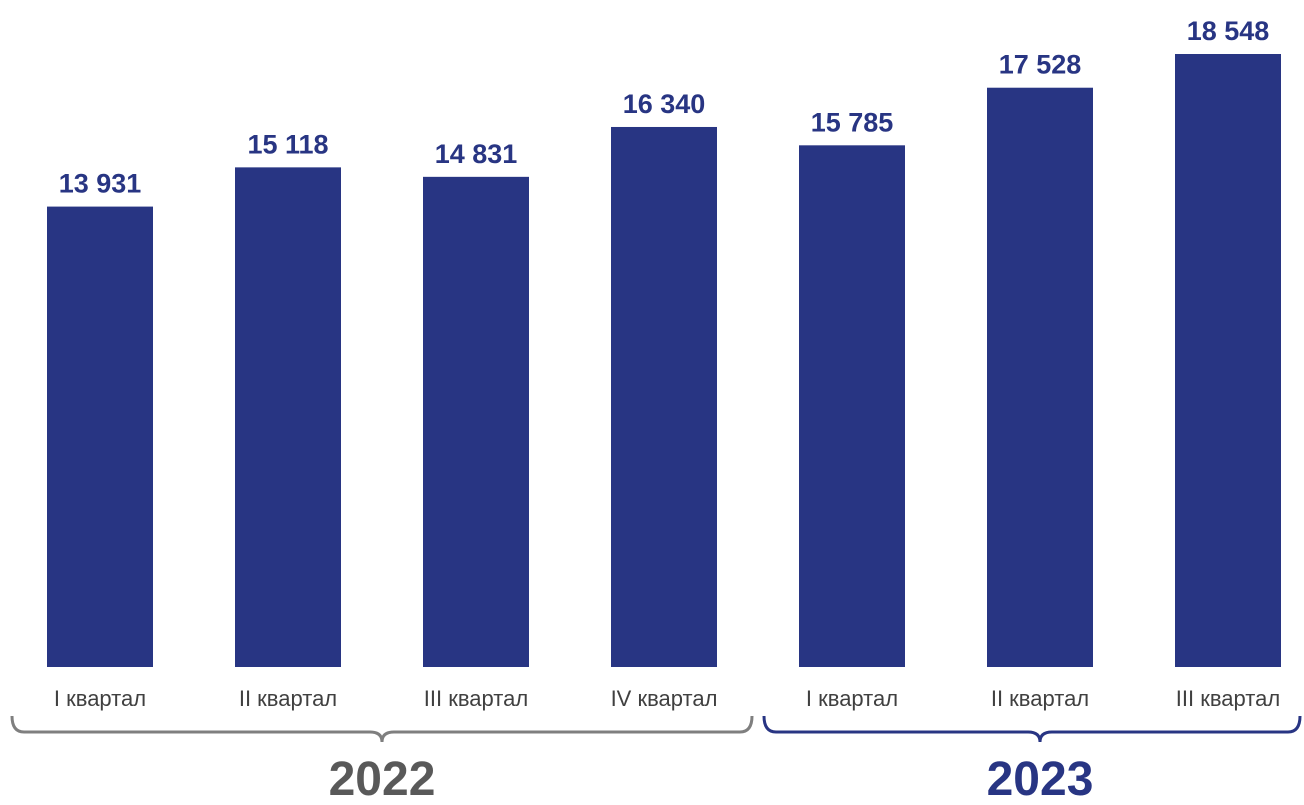 This screenshot has height=805, width=1304. I want to click on value-label-2: 14 831, so click(476, 154).